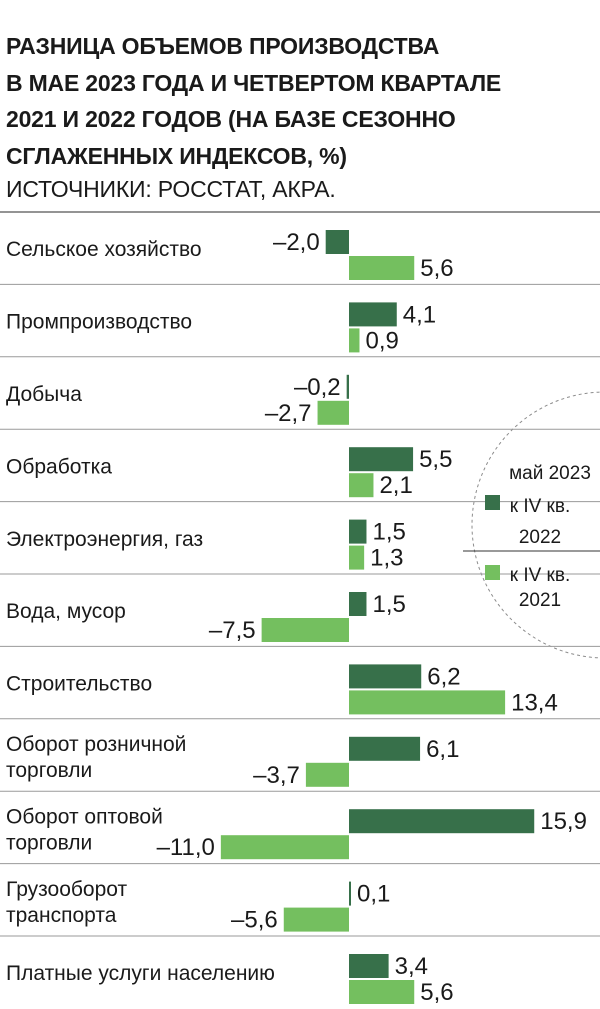 Image resolution: width=600 pixels, height=1009 pixels. Describe the element at coordinates (411, 966) in the screenshot. I see `data-label: 3,4` at that location.